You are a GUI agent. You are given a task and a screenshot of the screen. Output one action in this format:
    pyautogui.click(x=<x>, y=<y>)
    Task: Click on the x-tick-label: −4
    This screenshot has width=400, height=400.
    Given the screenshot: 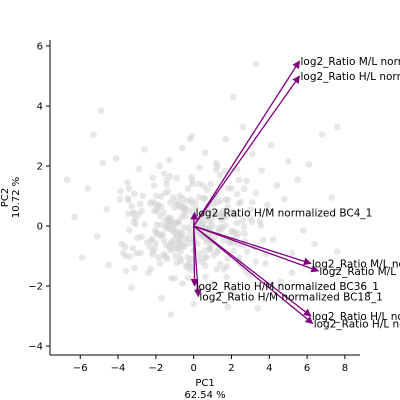 What is the action you would take?
    pyautogui.click(x=118, y=368)
    